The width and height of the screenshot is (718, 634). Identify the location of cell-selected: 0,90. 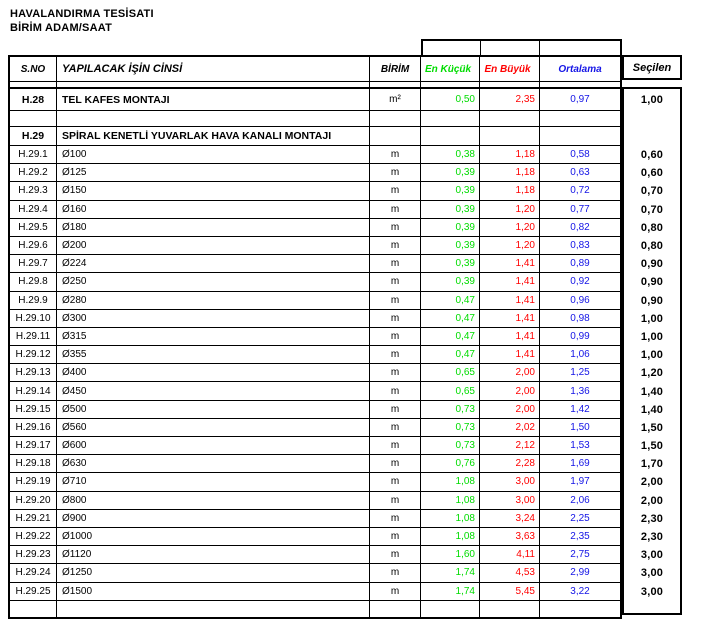
(652, 300).